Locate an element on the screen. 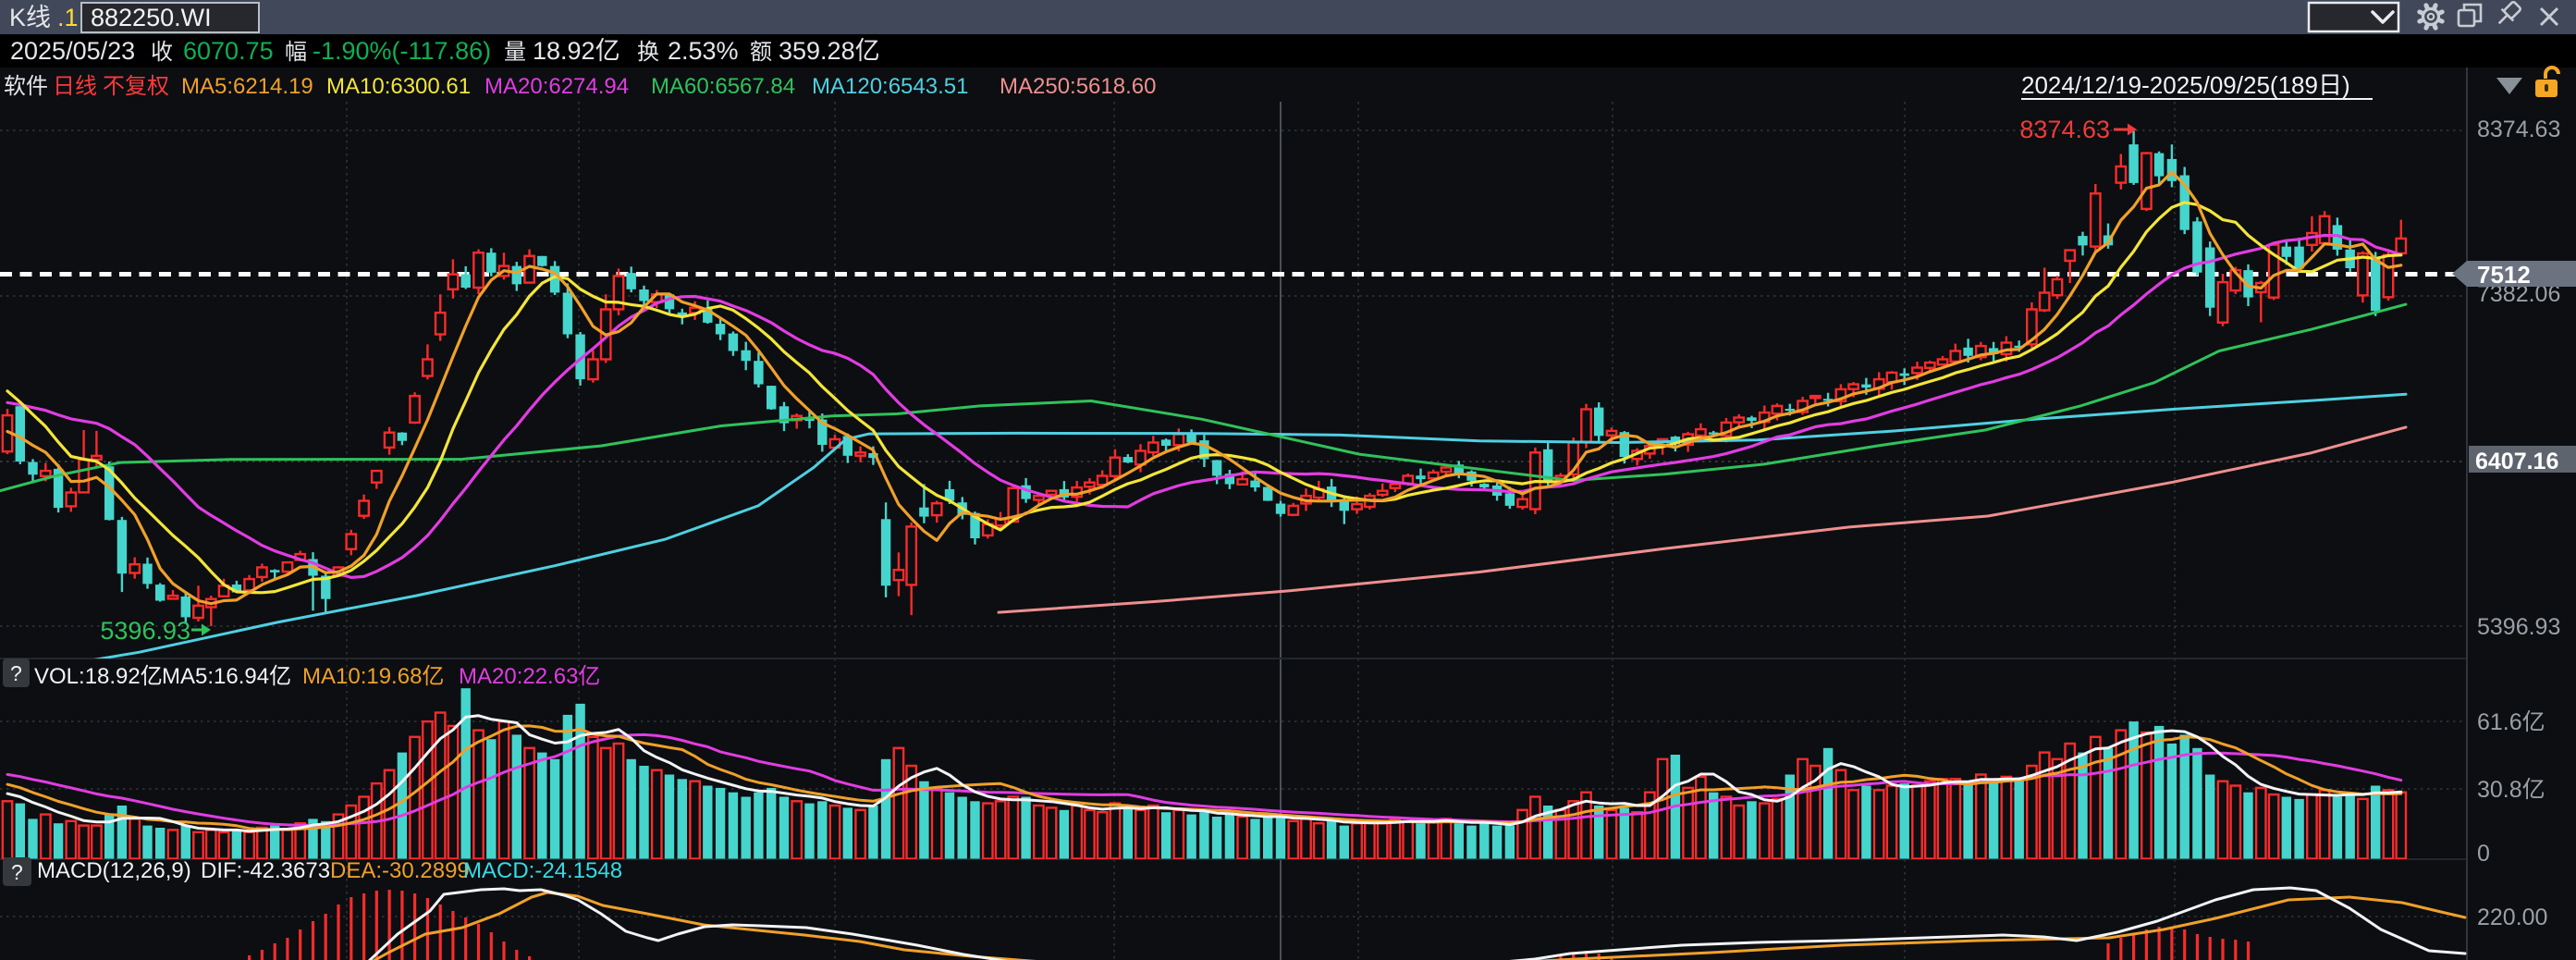 This screenshot has width=2576, height=960. svg-text: 2.53% is located at coordinates (703, 51).